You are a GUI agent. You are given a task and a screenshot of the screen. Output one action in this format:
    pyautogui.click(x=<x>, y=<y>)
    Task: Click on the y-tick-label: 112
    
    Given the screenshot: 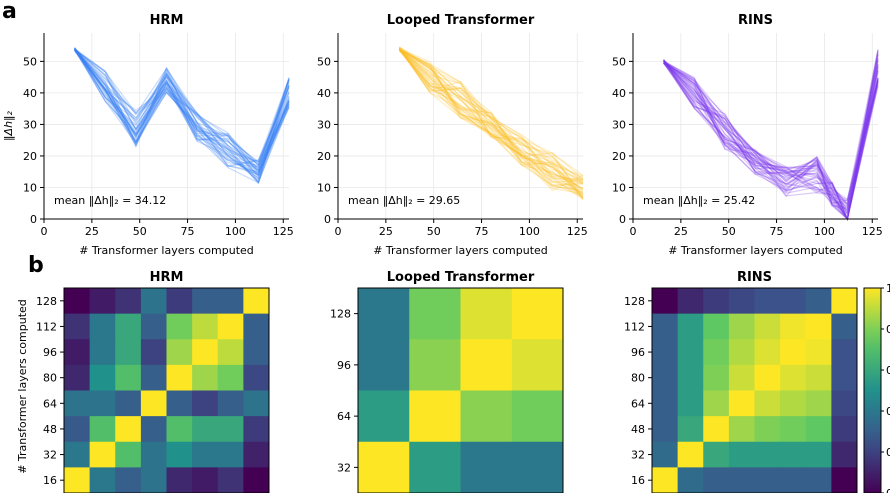 What is the action you would take?
    pyautogui.click(x=46, y=326)
    